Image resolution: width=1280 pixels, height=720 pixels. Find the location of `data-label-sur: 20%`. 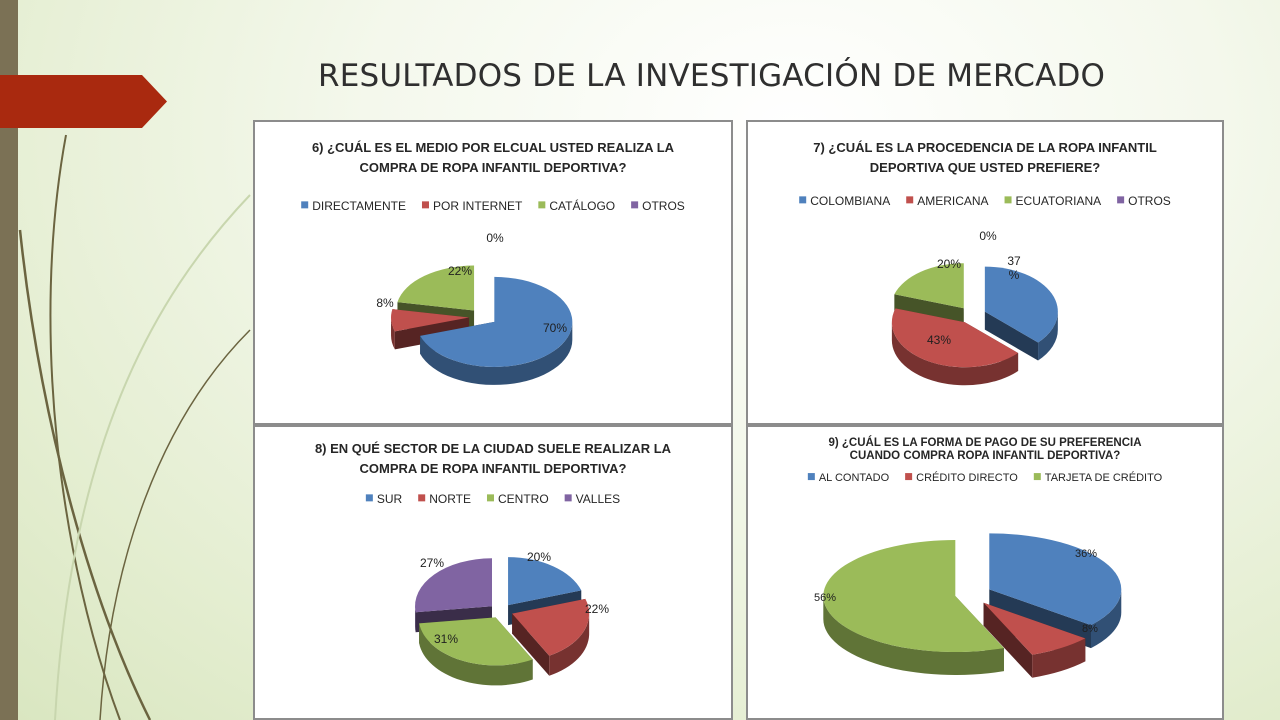

data-label-sur: 20% is located at coordinates (539, 557).